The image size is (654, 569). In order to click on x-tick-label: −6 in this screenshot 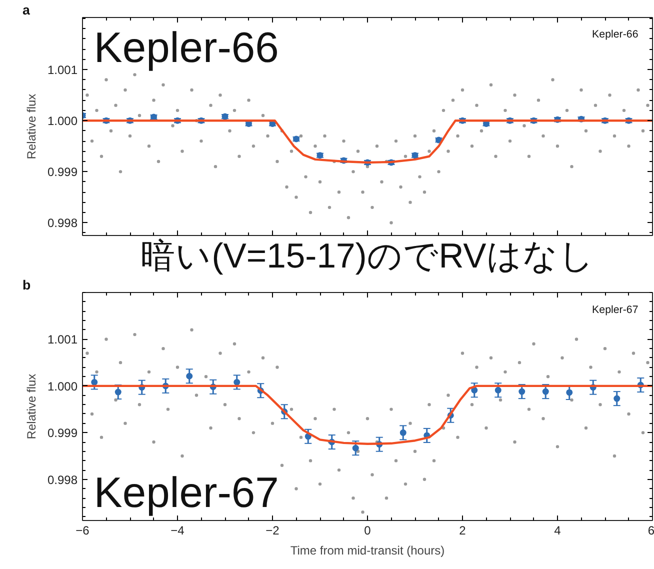, I will do `click(83, 531)`.